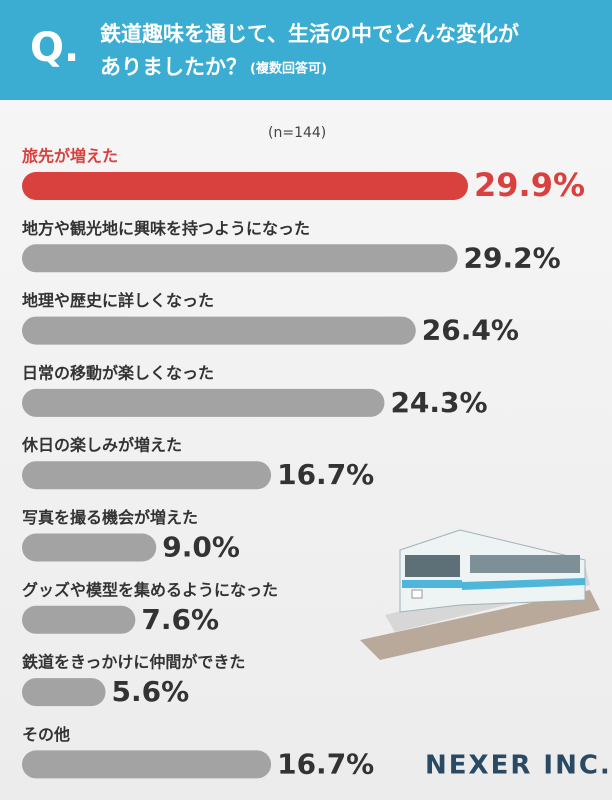  What do you see at coordinates (309, 34) in the screenshot?
I see `question: 鉄道趣味を通じて、生活の中でどんな変化が` at bounding box center [309, 34].